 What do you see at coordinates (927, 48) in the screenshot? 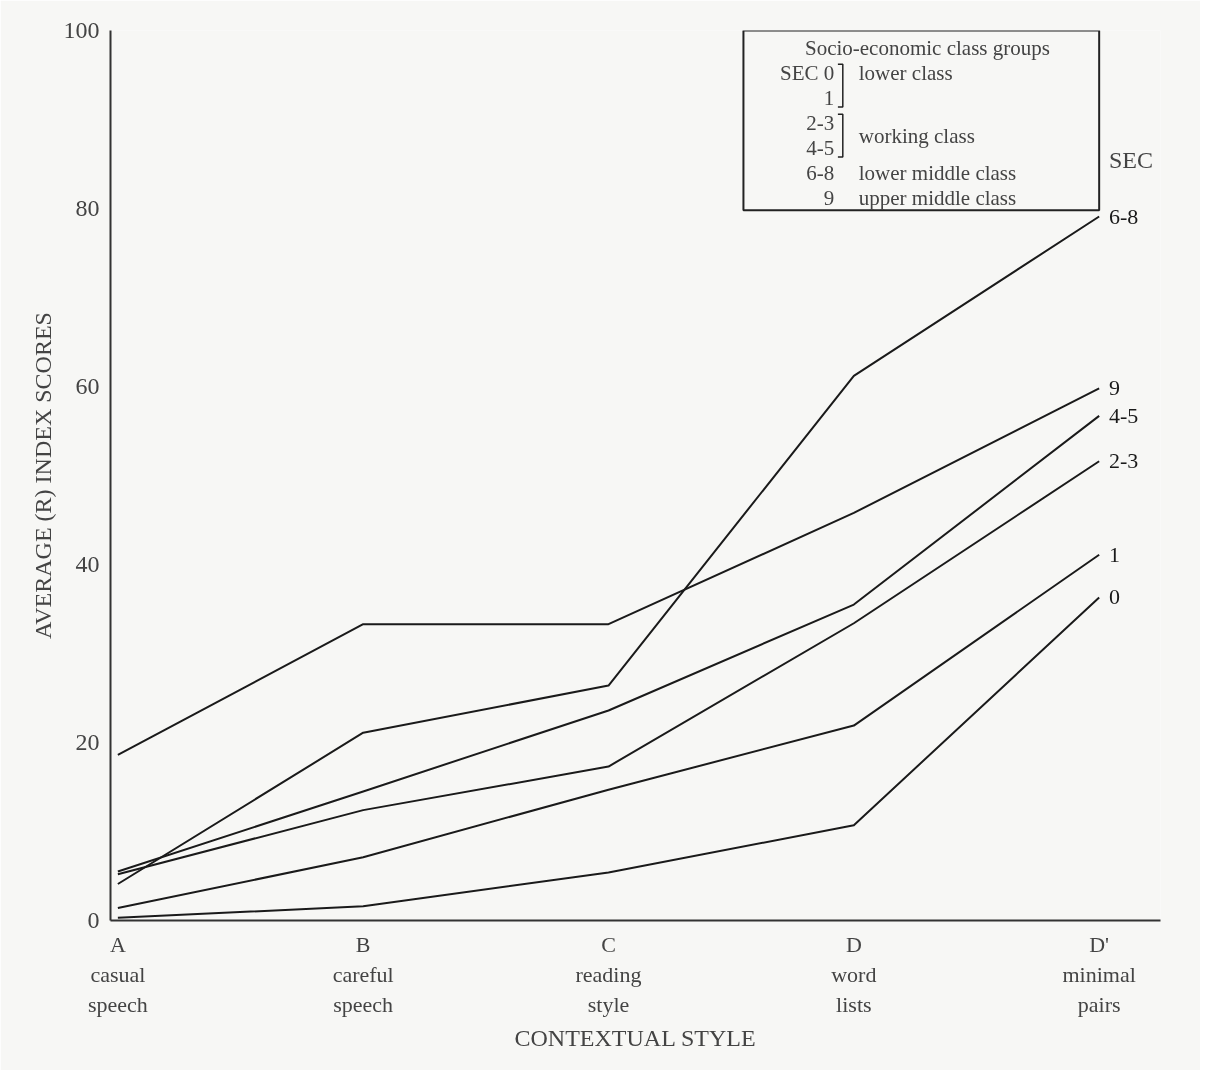
I see `annotation: Socio-economic class groups` at bounding box center [927, 48].